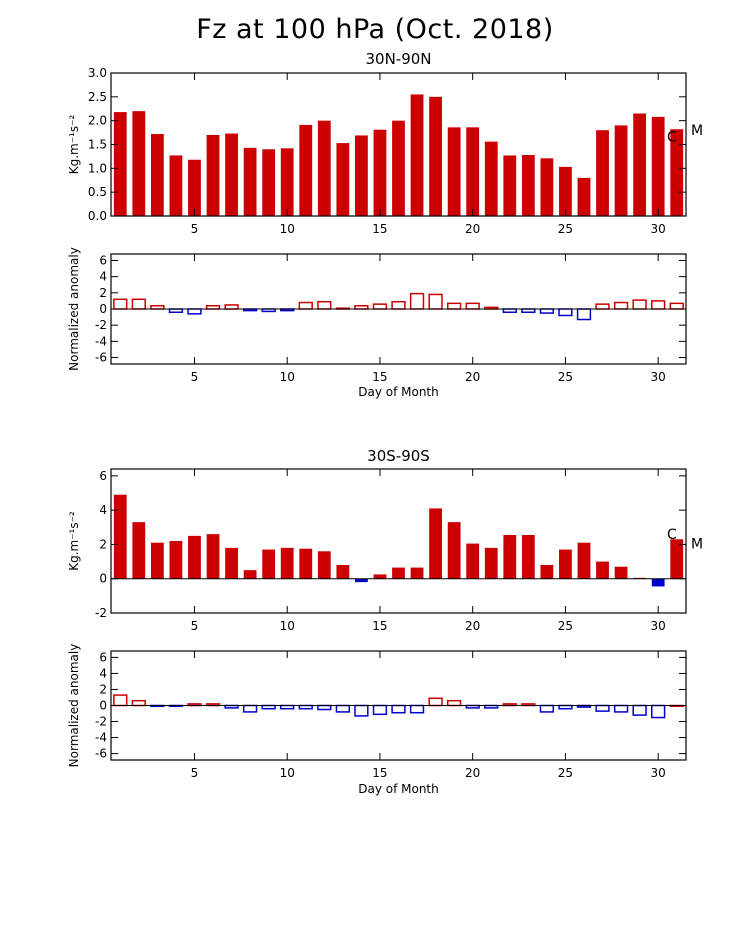 The width and height of the screenshot is (750, 938). I want to click on panel-title: 30N-90N, so click(398, 59).